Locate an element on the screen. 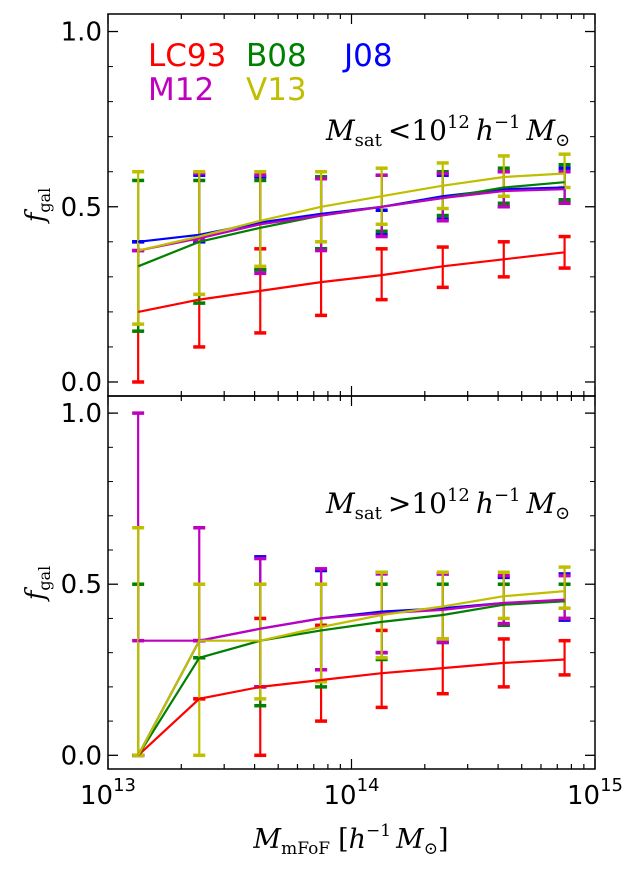 The height and width of the screenshot is (872, 642). x-tick-labels: 1013 1014 1015 is located at coordinates (351, 793).